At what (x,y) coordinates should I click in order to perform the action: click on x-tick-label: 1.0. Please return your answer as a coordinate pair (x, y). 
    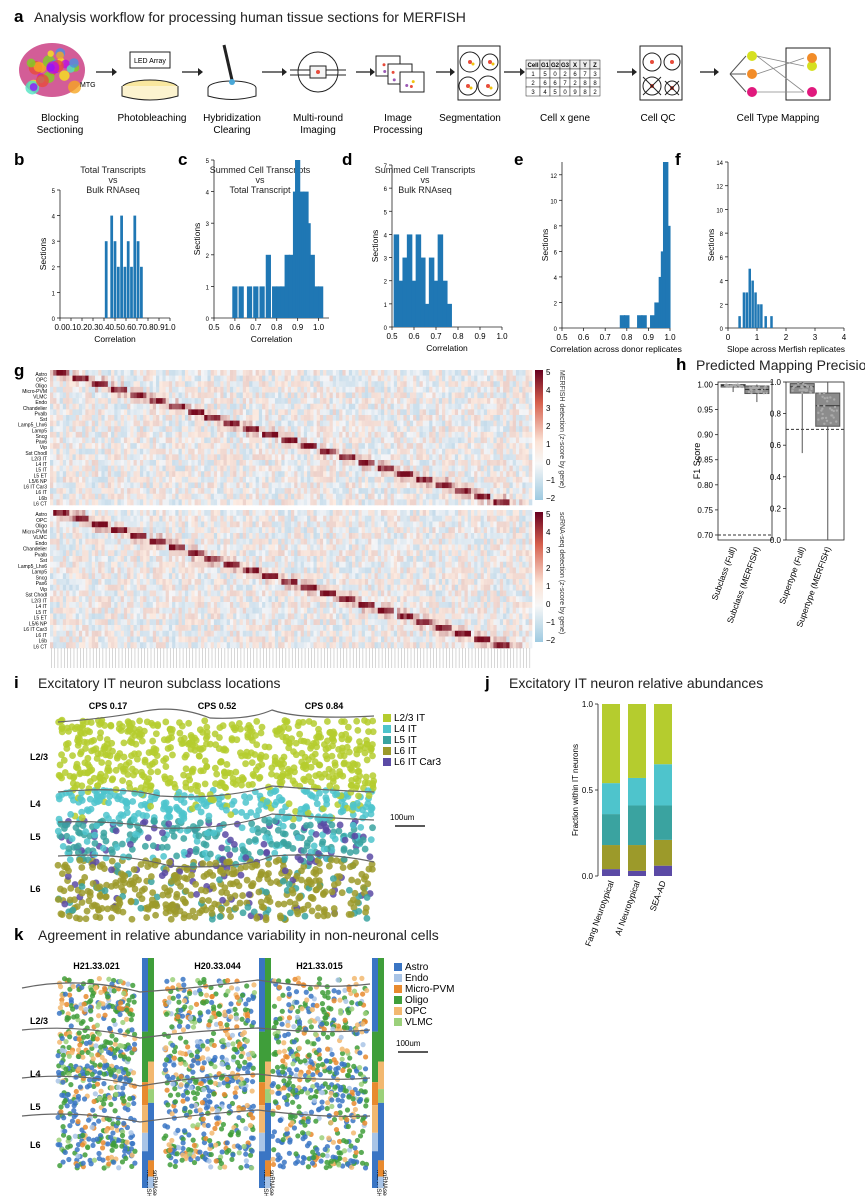
    Looking at the image, I should click on (319, 327).